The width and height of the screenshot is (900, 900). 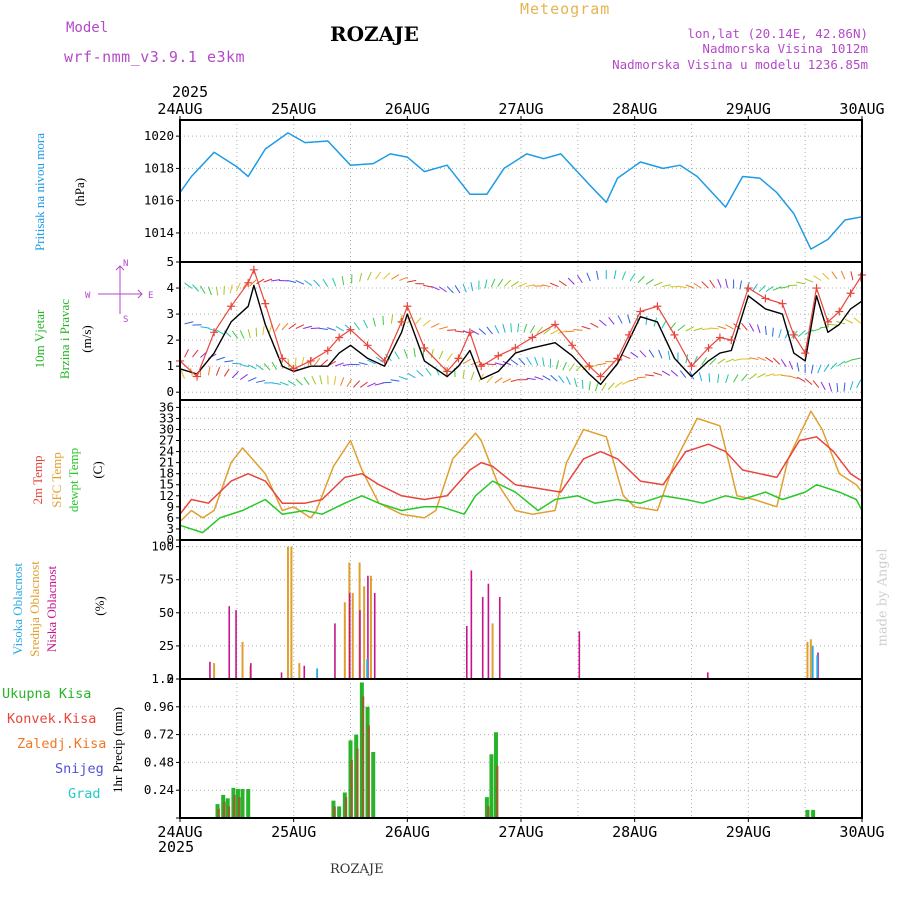 I want to click on x-tick-label-bottom: 29AUG, so click(x=748, y=832).